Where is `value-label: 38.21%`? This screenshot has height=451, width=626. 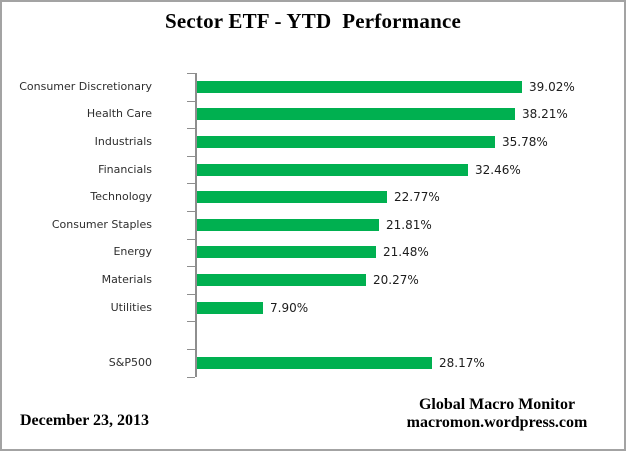 value-label: 38.21% is located at coordinates (545, 114).